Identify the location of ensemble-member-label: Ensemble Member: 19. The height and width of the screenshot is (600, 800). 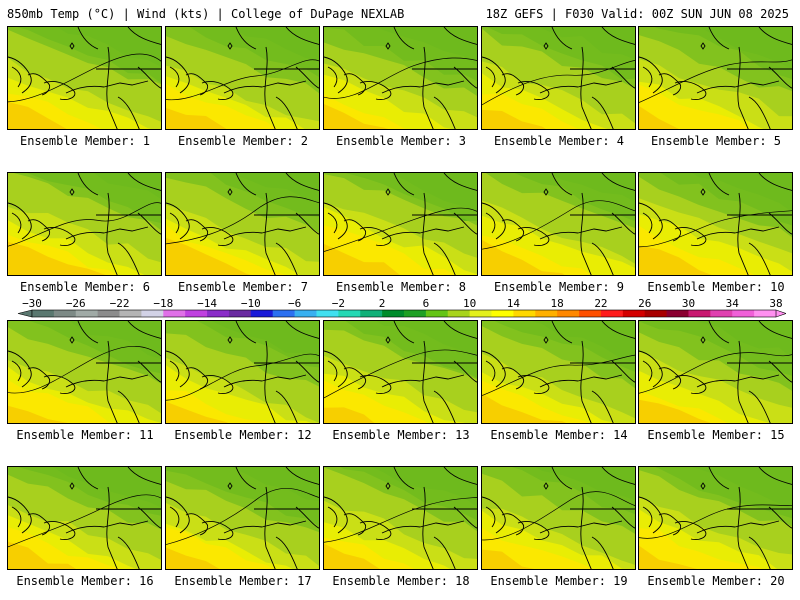
(559, 581).